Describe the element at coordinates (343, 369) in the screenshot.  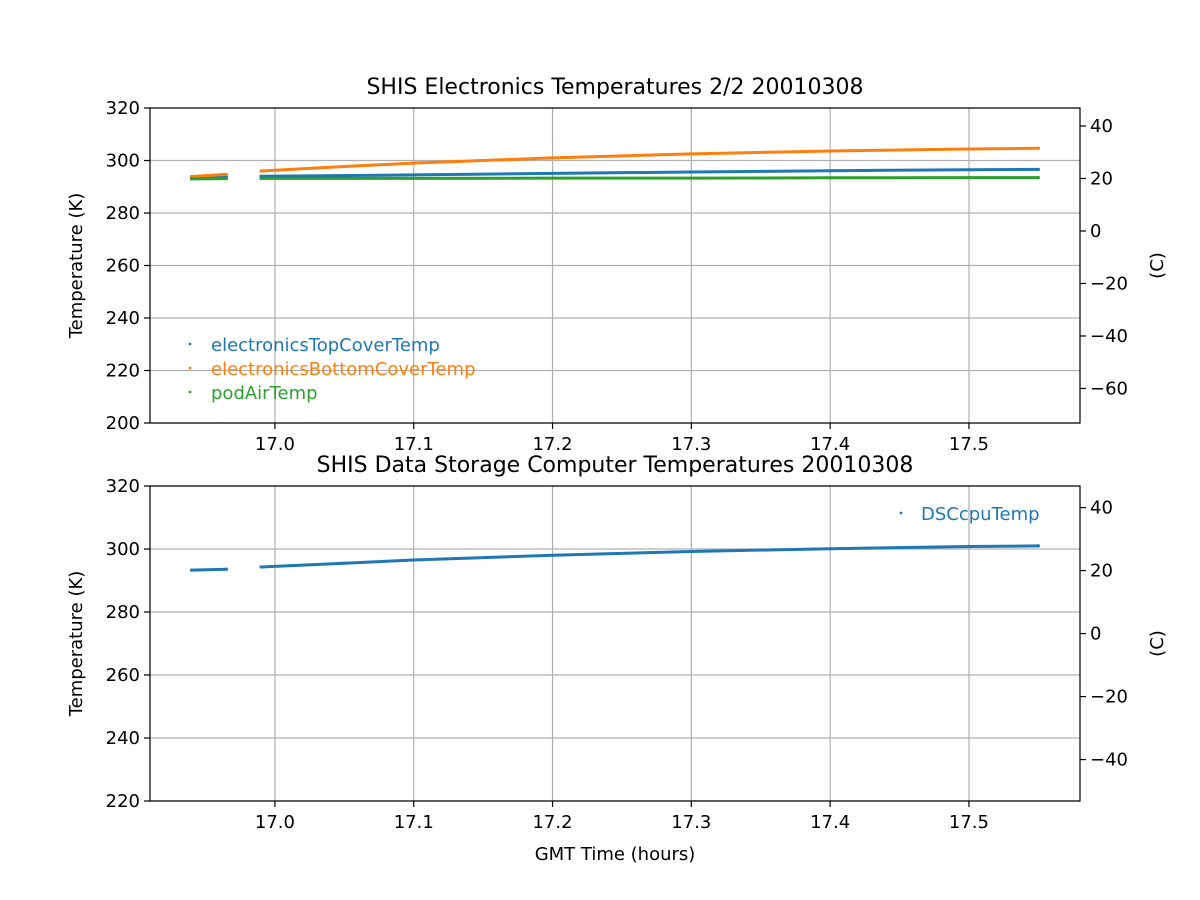
I see `legend-label: electronicsBottomCoverTemp` at that location.